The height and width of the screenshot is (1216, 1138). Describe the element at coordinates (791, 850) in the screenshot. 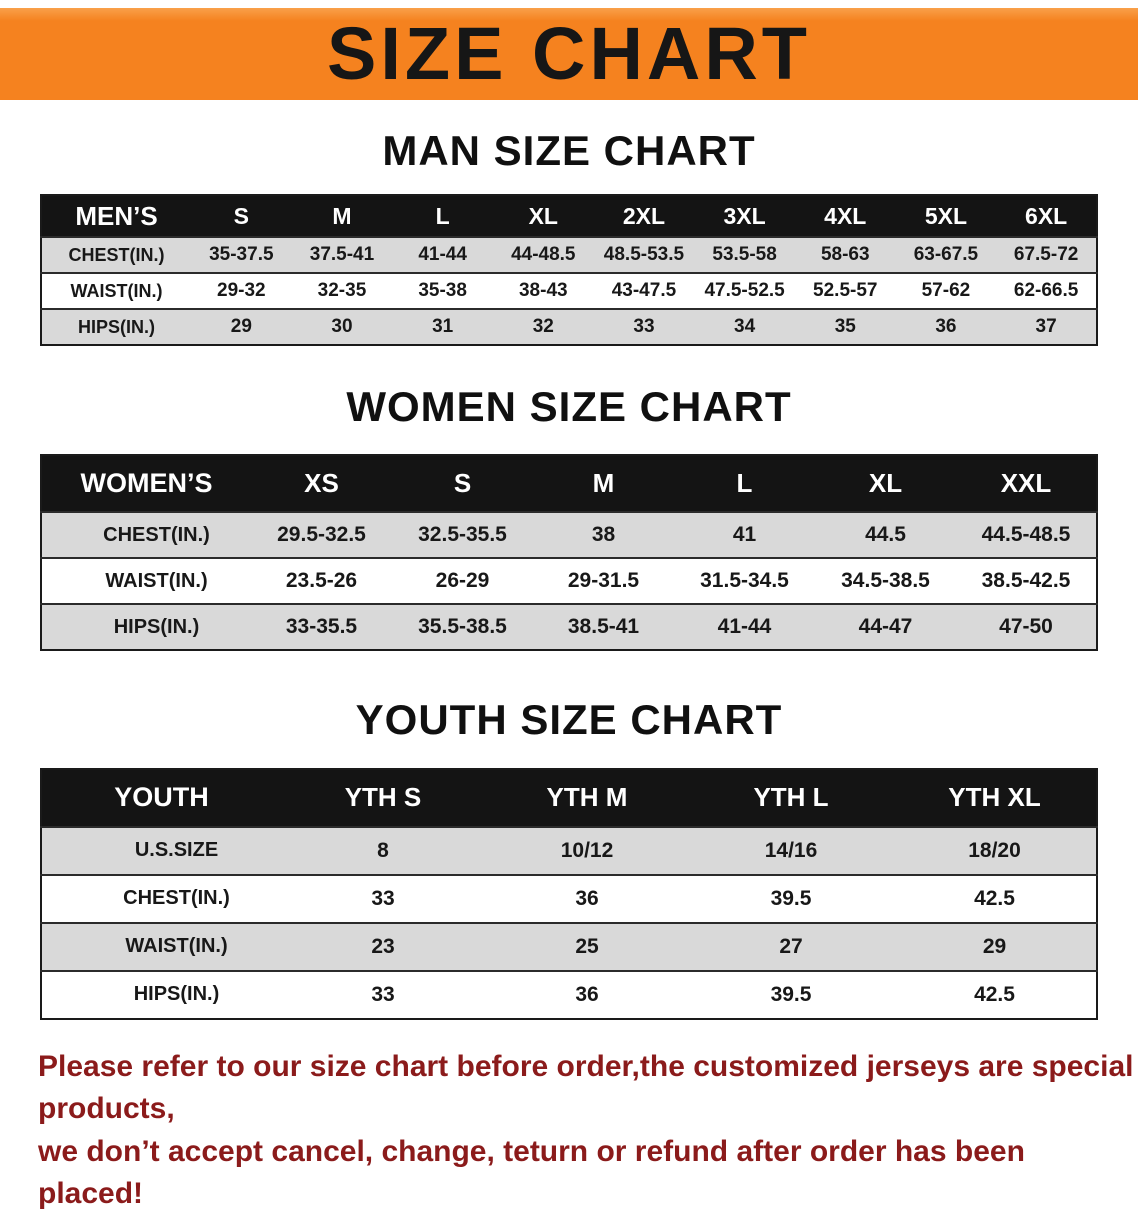

I see `value-cell: 14/16` at that location.